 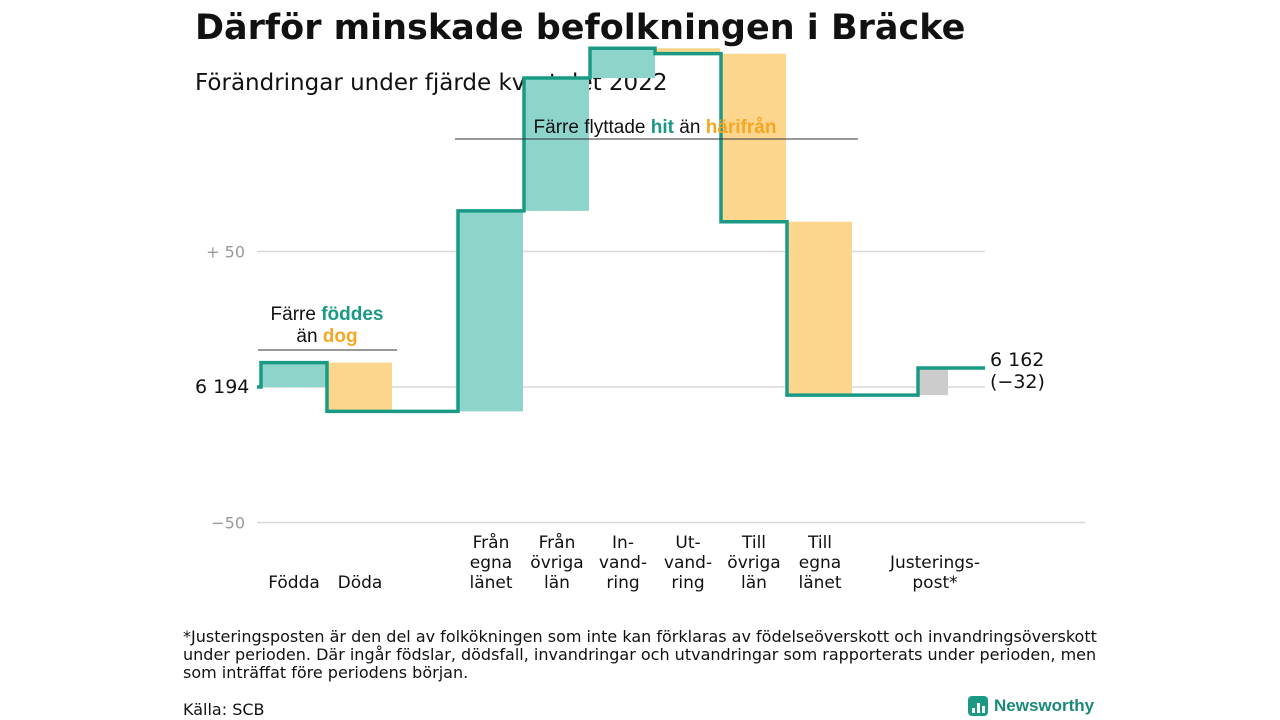 I want to click on category-label: Ut-, so click(x=687, y=543).